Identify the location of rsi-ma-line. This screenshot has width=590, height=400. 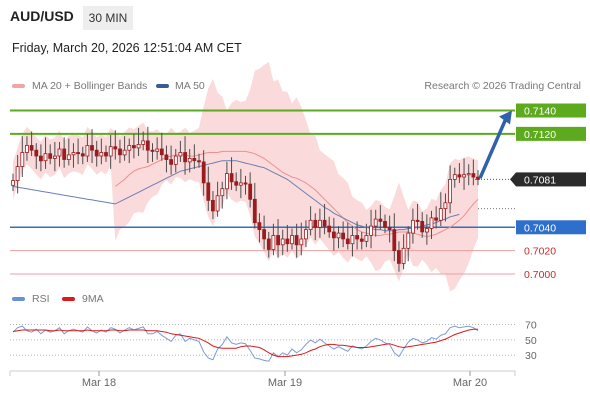
(245, 343).